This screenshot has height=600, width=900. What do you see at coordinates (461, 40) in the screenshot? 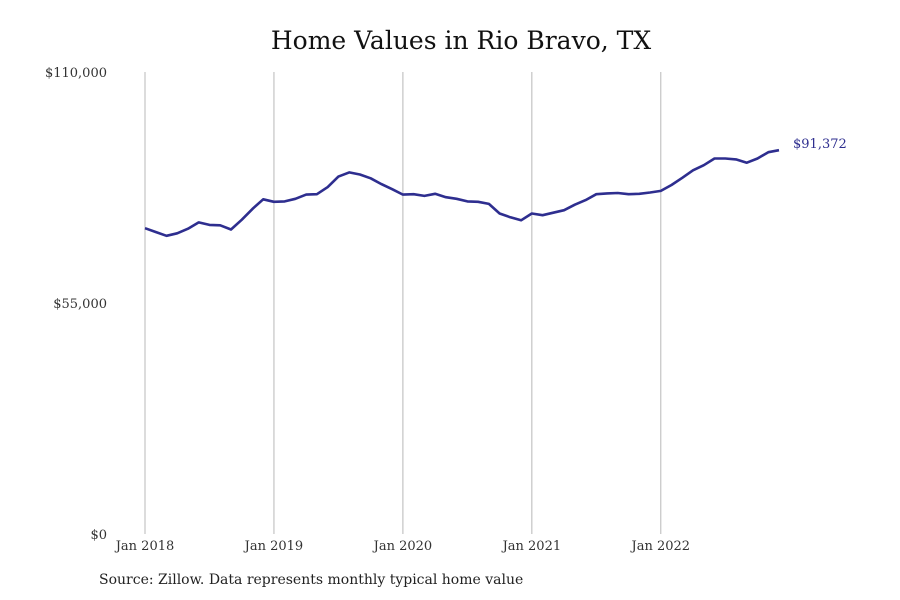
I see `chart-title: Home Values in Rio Bravo, TX` at bounding box center [461, 40].